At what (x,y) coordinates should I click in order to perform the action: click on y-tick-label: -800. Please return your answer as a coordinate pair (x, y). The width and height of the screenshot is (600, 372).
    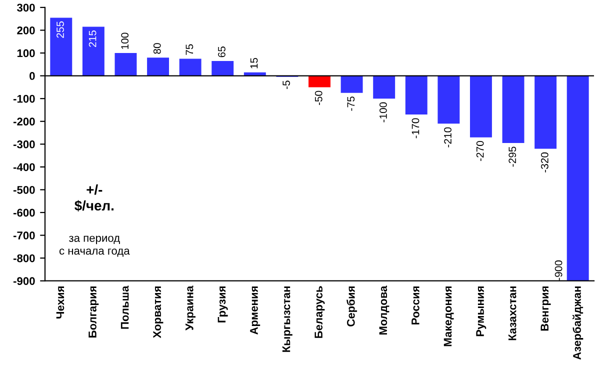
    Looking at the image, I should click on (24, 258).